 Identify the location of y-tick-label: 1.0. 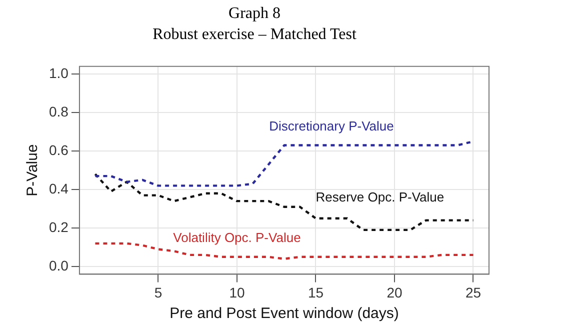
(58, 72).